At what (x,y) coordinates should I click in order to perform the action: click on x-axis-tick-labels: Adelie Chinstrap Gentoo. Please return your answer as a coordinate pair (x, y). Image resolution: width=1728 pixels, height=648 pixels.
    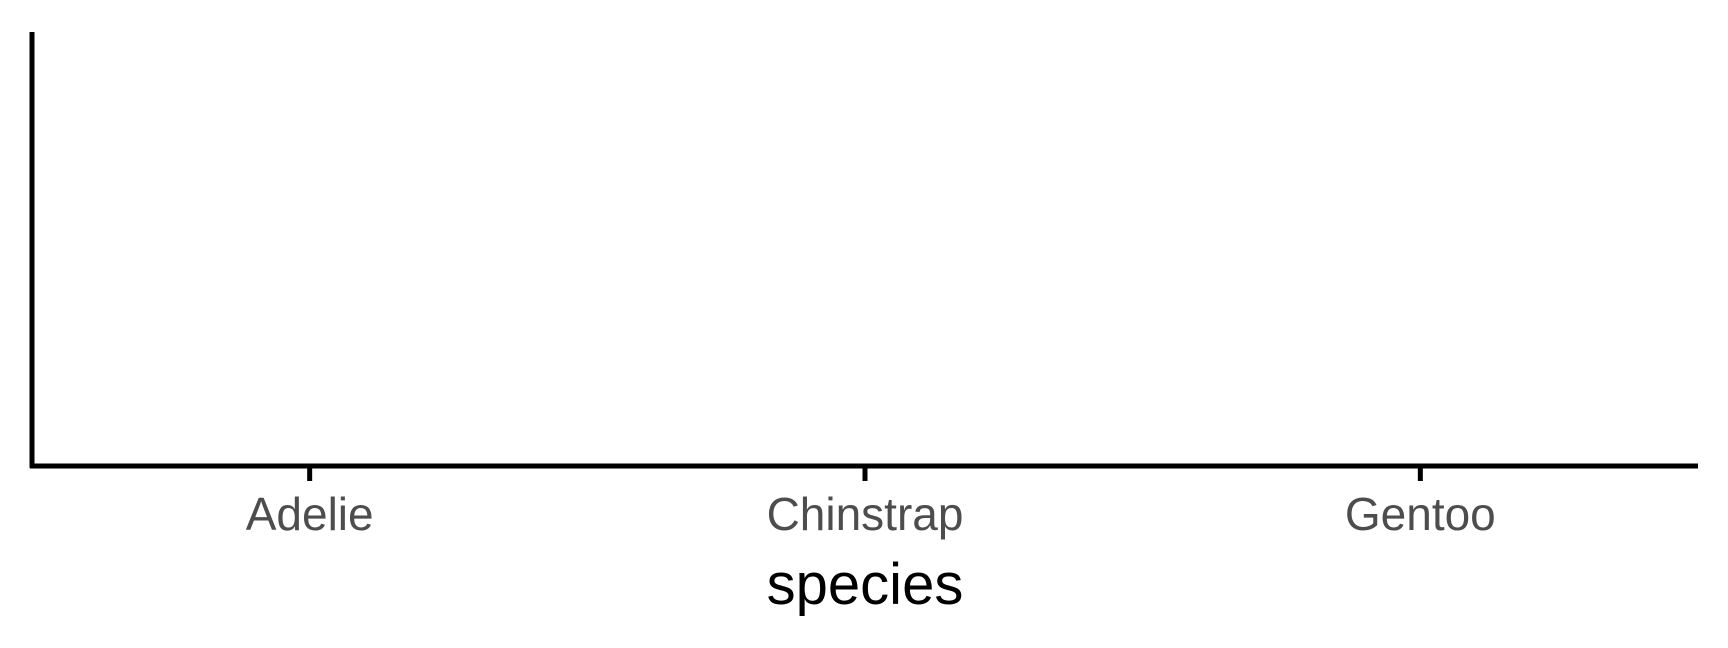
    Looking at the image, I should click on (871, 514).